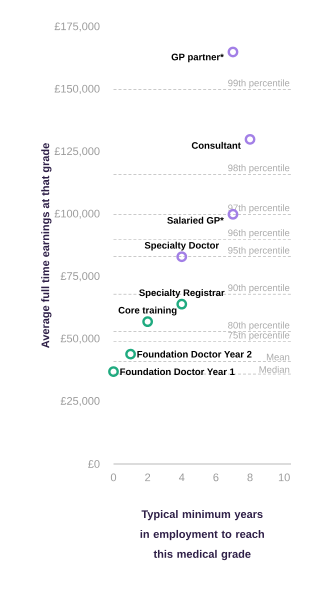 The height and width of the screenshot is (600, 314). What do you see at coordinates (77, 151) in the screenshot?
I see `y-tick-label: £125,000` at bounding box center [77, 151].